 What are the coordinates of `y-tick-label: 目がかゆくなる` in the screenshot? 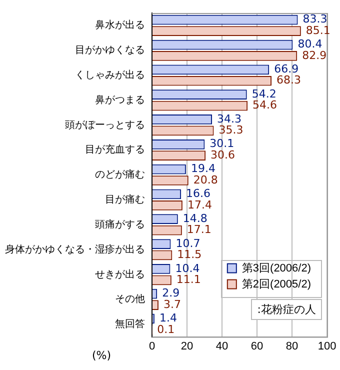 It's located at (110, 50).